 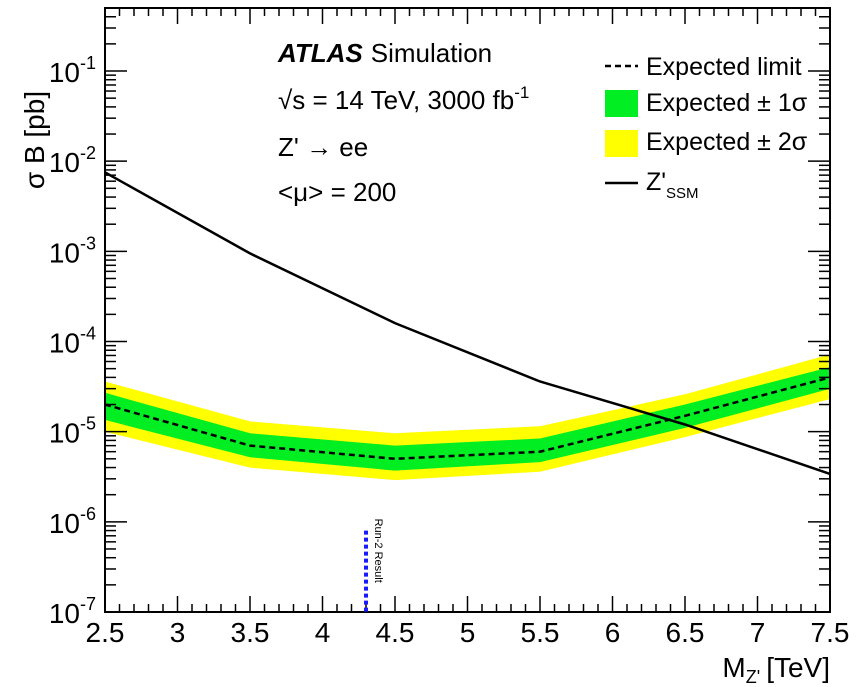 What do you see at coordinates (396, 100) in the screenshot?
I see `energy-text: √s = 14 TeV, 3000 fb` at bounding box center [396, 100].